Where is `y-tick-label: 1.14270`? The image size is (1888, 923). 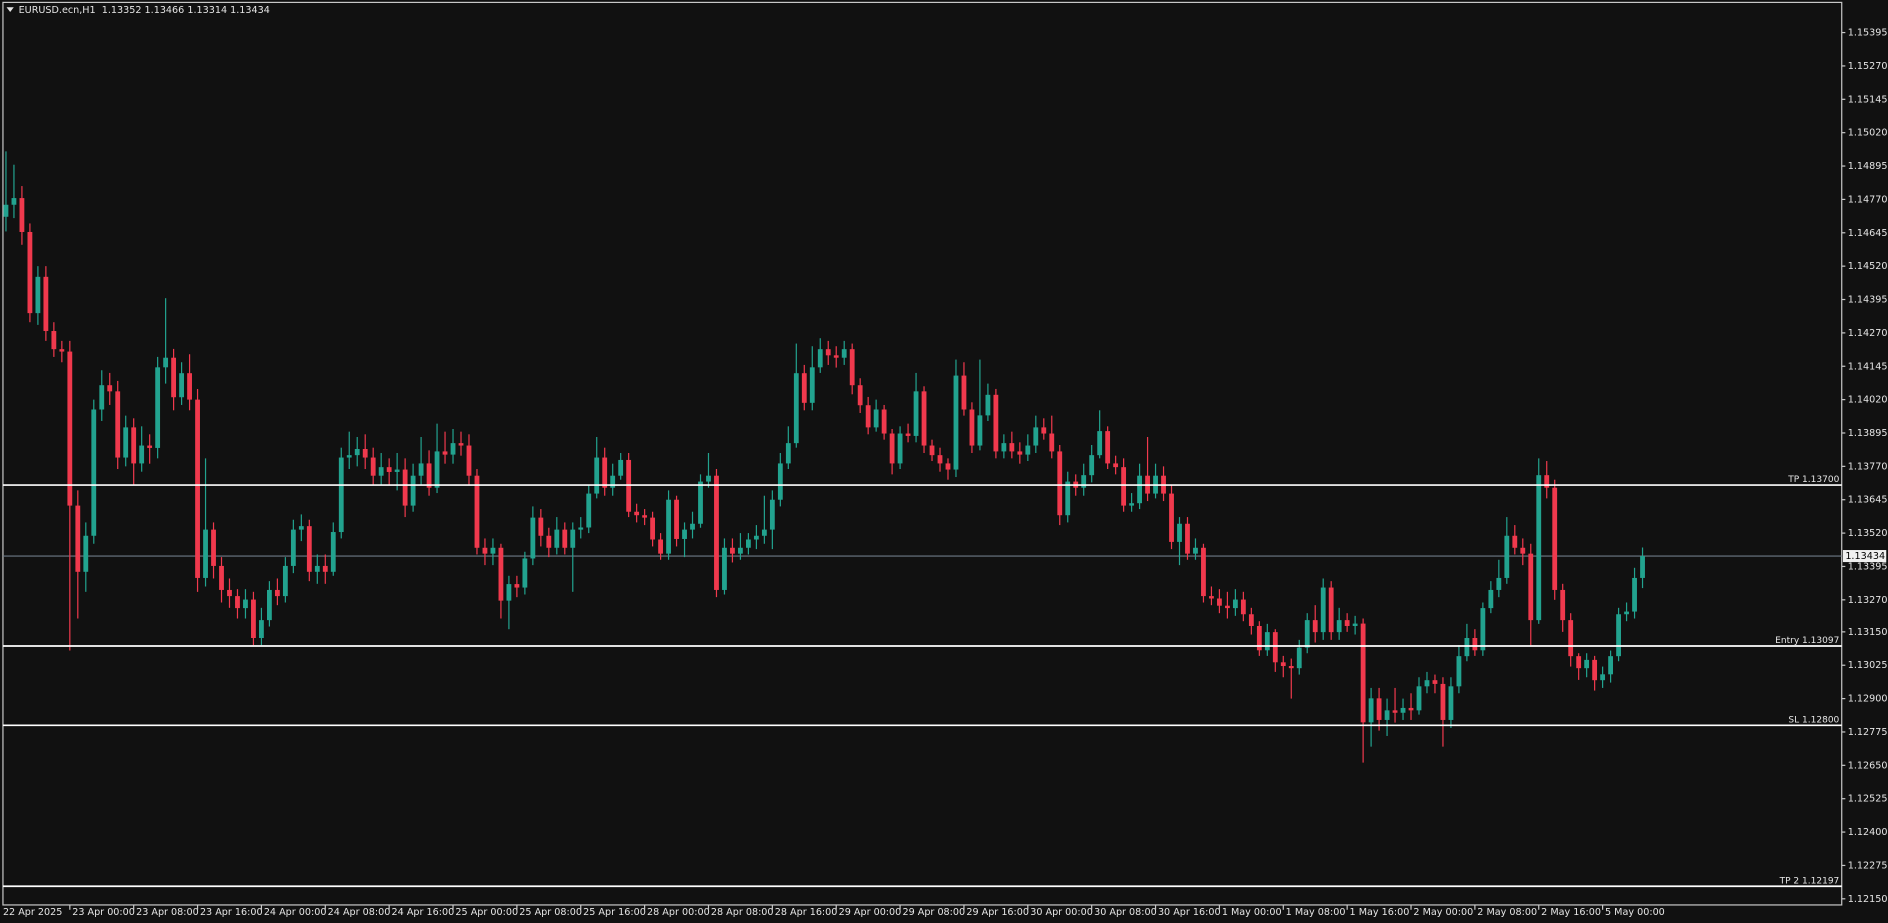
y-tick-label: 1.14270 is located at coordinates (1868, 333).